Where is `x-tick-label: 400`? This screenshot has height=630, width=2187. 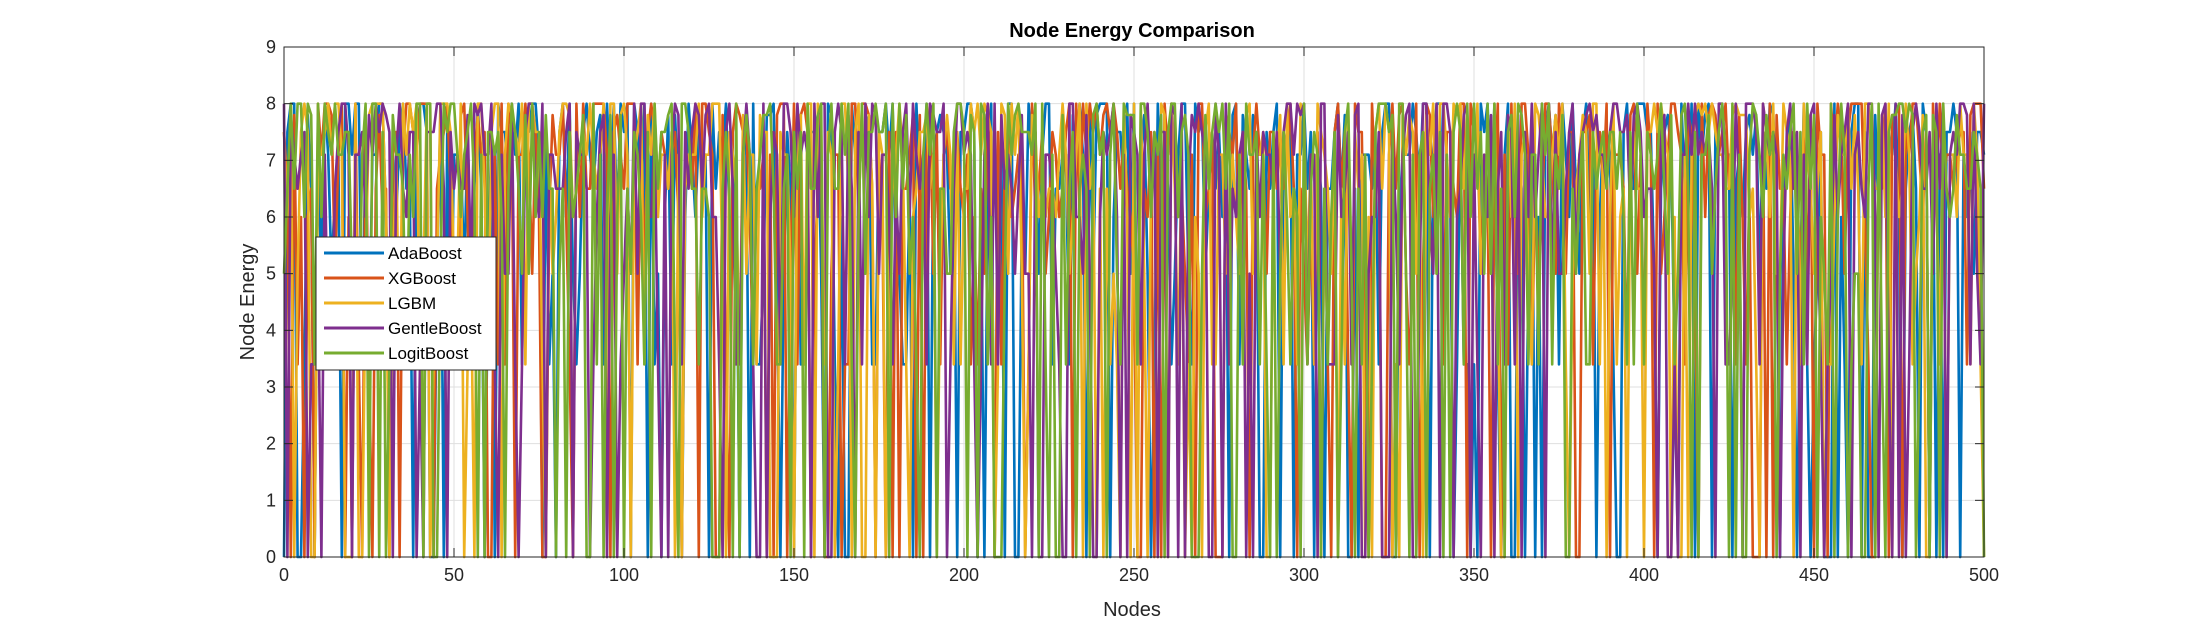
x-tick-label: 400 is located at coordinates (1644, 575).